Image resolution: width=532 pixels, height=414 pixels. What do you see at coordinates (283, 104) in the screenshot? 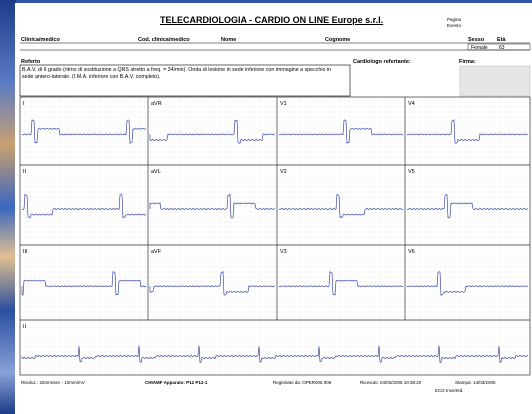
I see `lead-label: V1` at bounding box center [283, 104].